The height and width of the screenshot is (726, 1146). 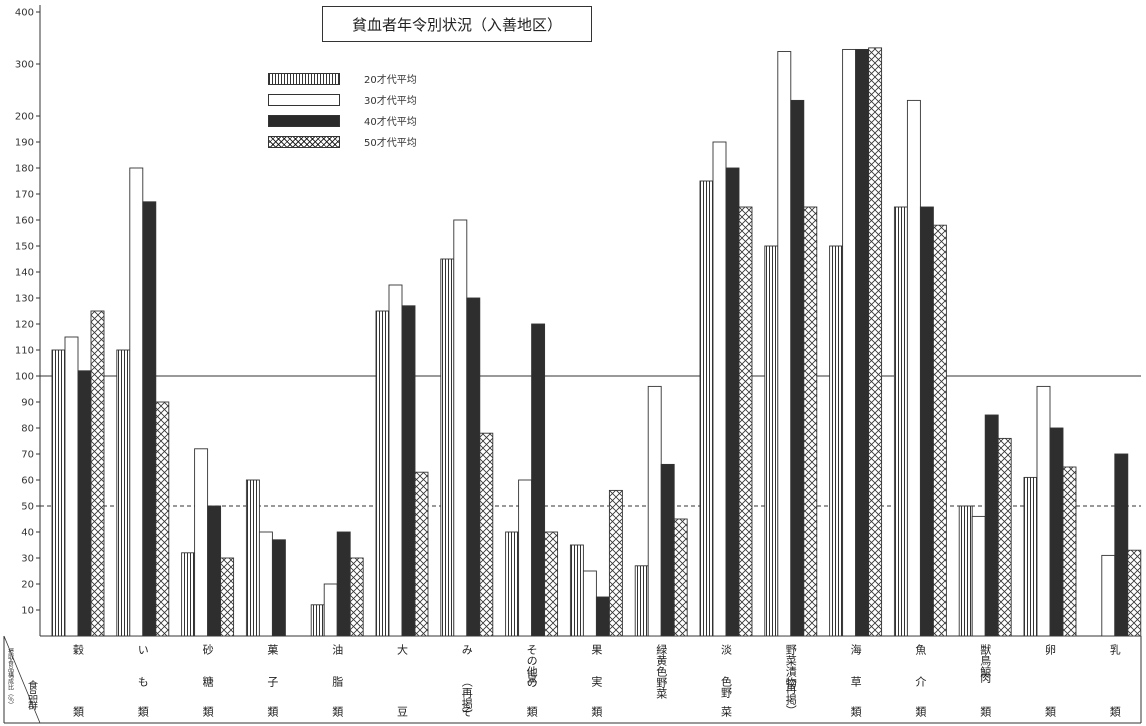 What do you see at coordinates (24, 325) in the screenshot?
I see `y-tick-label: 120` at bounding box center [24, 325].